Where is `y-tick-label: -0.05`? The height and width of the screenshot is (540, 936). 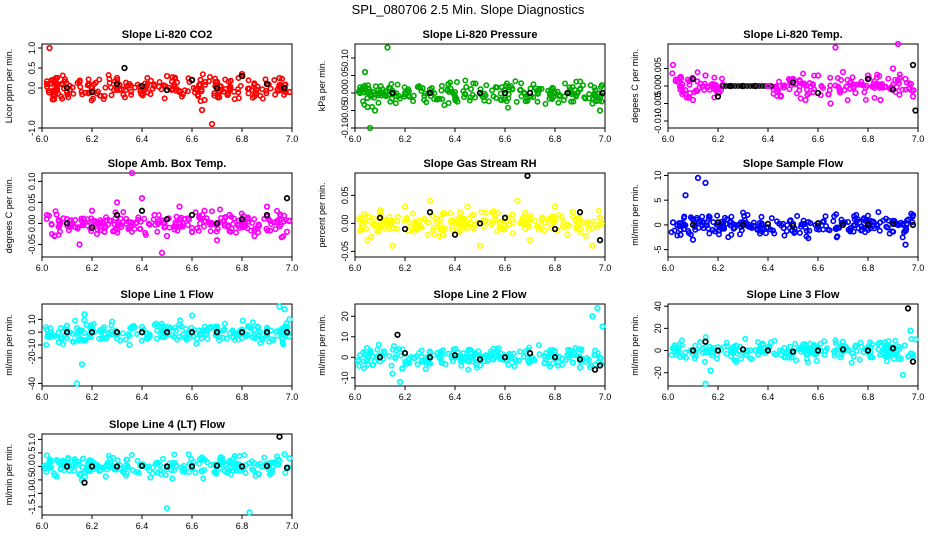 y-tick-label: -0.05 is located at coordinates (345, 110).